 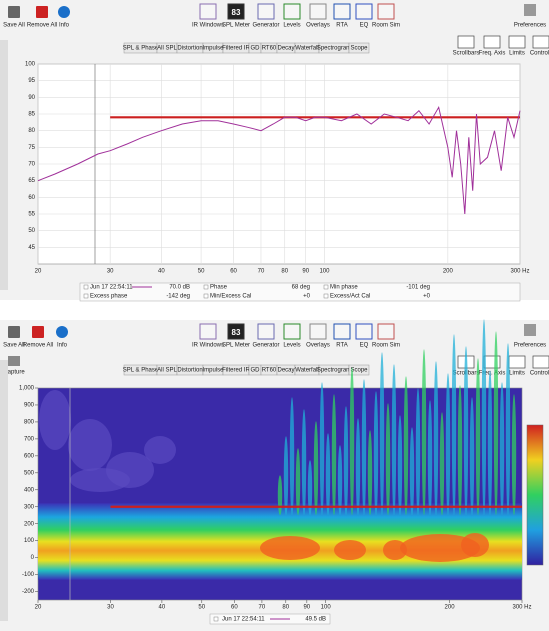 What do you see at coordinates (14, 373) in the screenshot?
I see `capture-button: Capture` at bounding box center [14, 373].